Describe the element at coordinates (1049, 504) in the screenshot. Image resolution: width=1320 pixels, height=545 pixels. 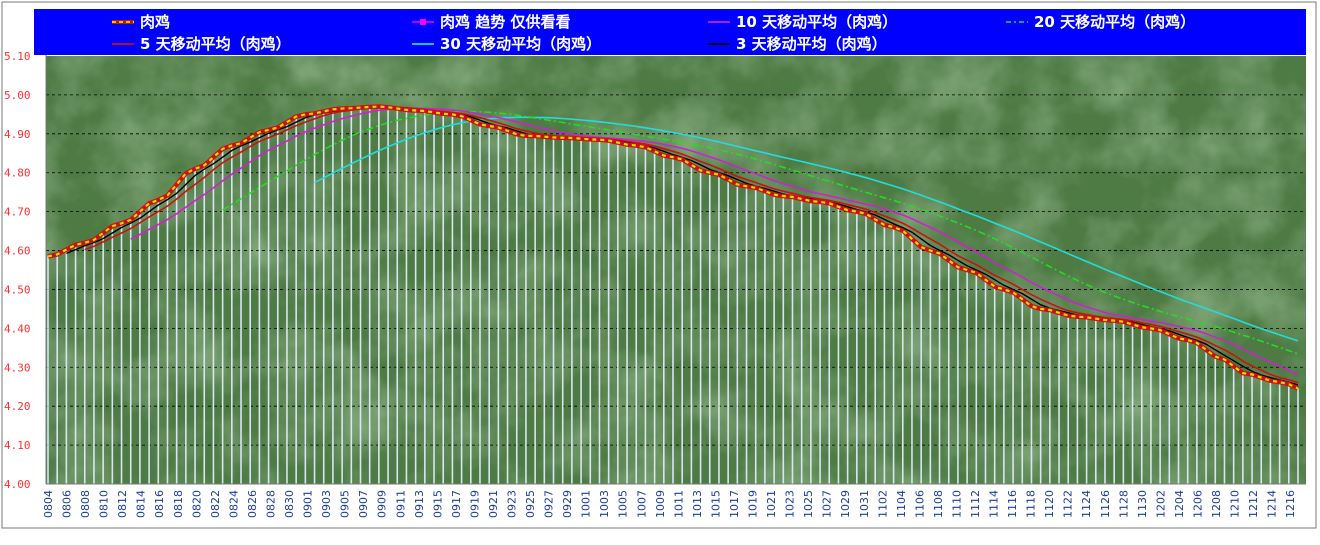
I see `x-tick-label: 1120` at that location.